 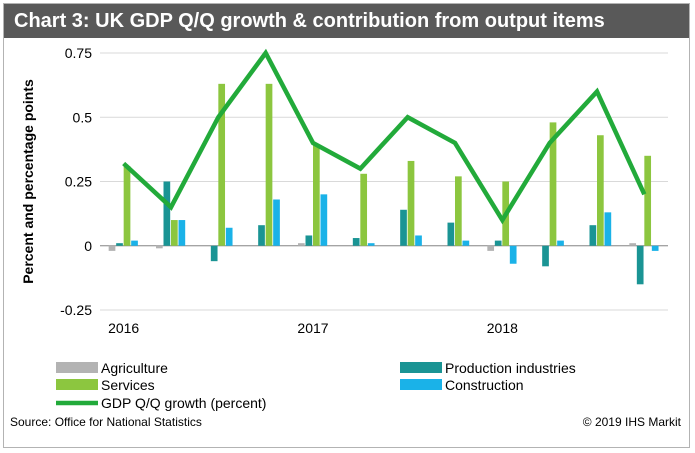 What do you see at coordinates (128, 385) in the screenshot?
I see `legend-label: Services` at bounding box center [128, 385].